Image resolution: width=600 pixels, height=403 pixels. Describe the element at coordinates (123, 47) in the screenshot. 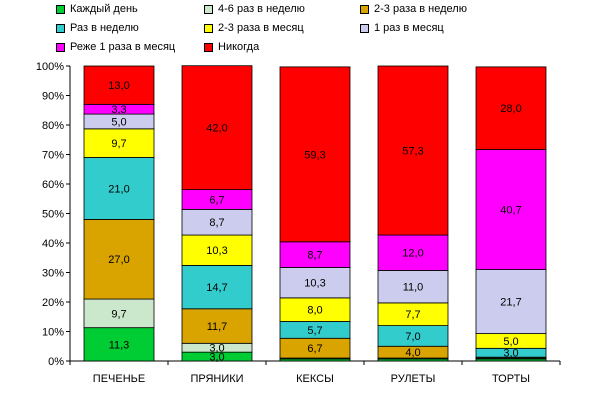

I see `legend-label: Реже 1 раза в месяц` at that location.